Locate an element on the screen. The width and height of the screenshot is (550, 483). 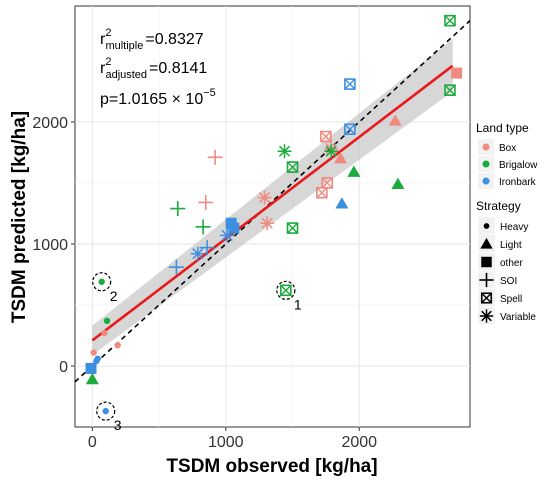
x-axis: 0 1000 2000 is located at coordinates (232, 439).